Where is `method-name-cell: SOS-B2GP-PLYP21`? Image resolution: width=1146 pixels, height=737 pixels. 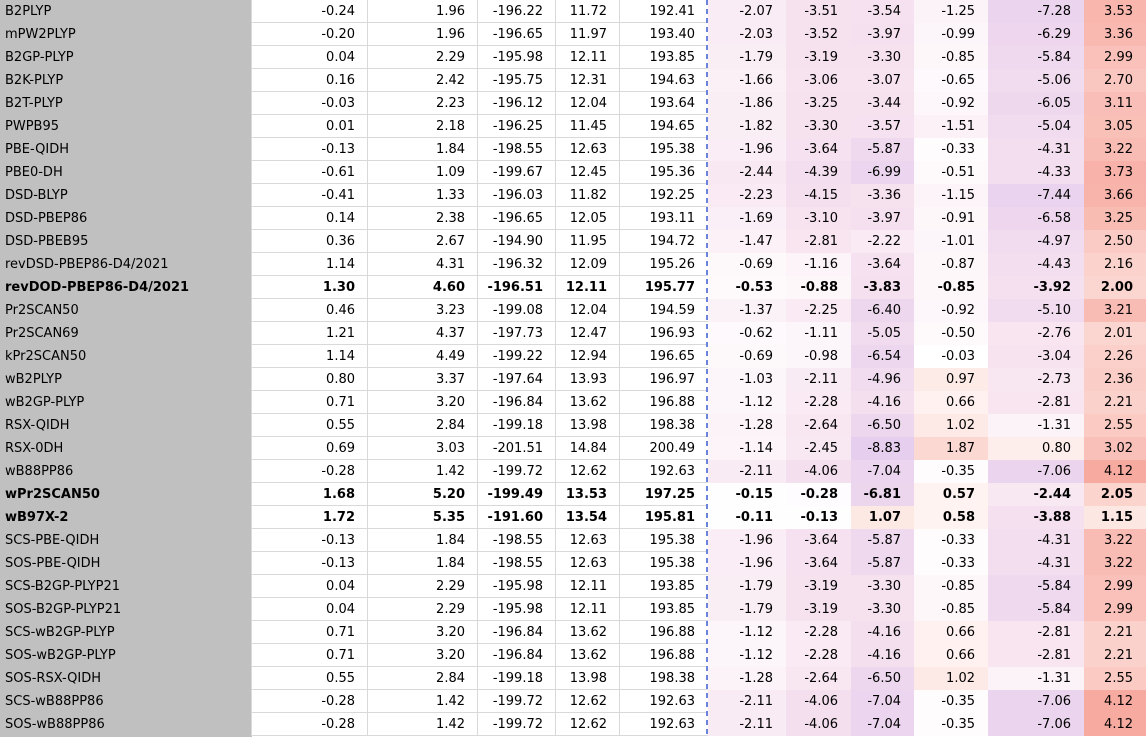 method-name-cell: SOS-B2GP-PLYP21 is located at coordinates (126, 609).